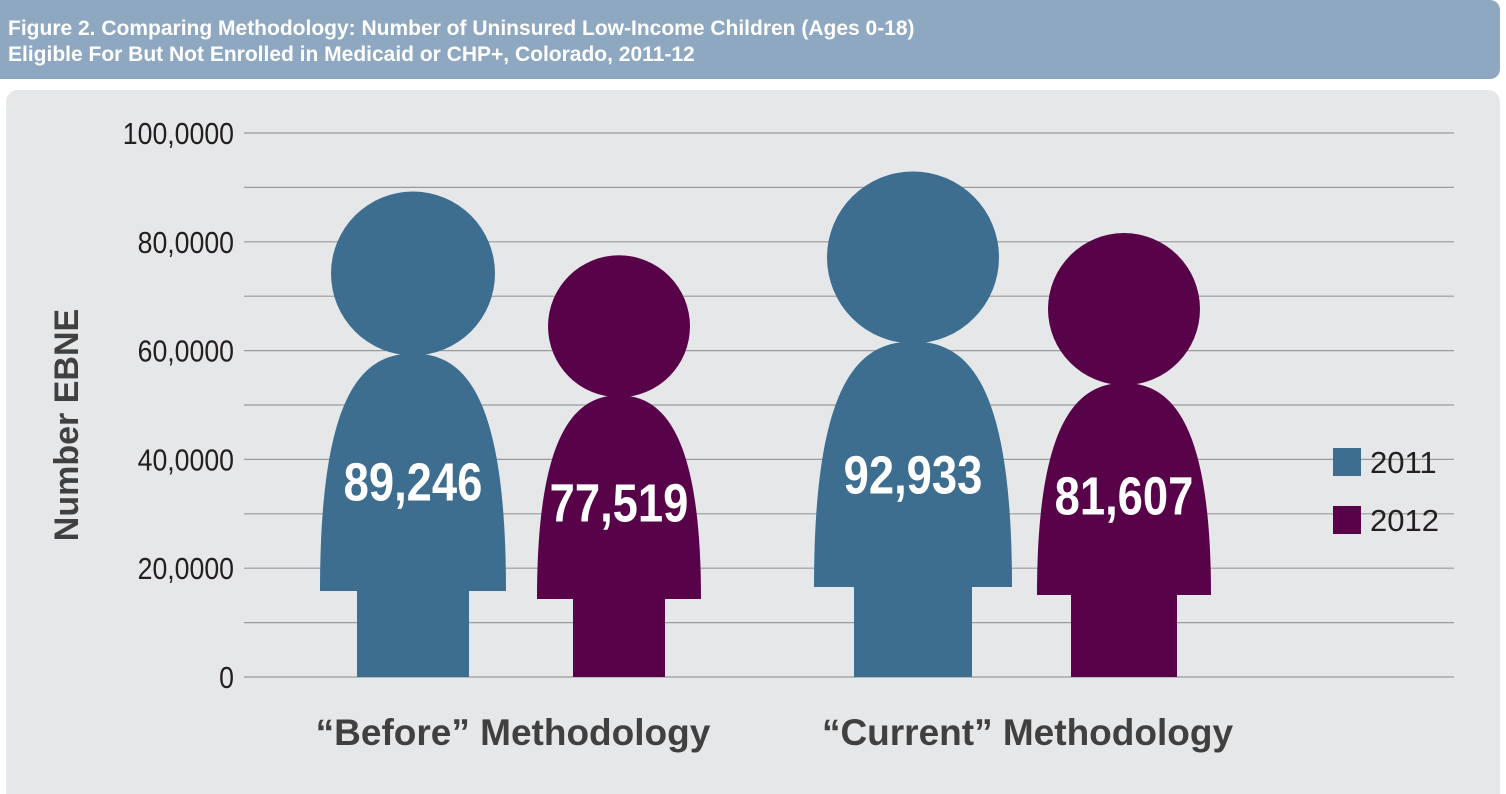 Image resolution: width=1506 pixels, height=794 pixels. What do you see at coordinates (1386, 491) in the screenshot?
I see `legend: 2011 2012` at bounding box center [1386, 491].